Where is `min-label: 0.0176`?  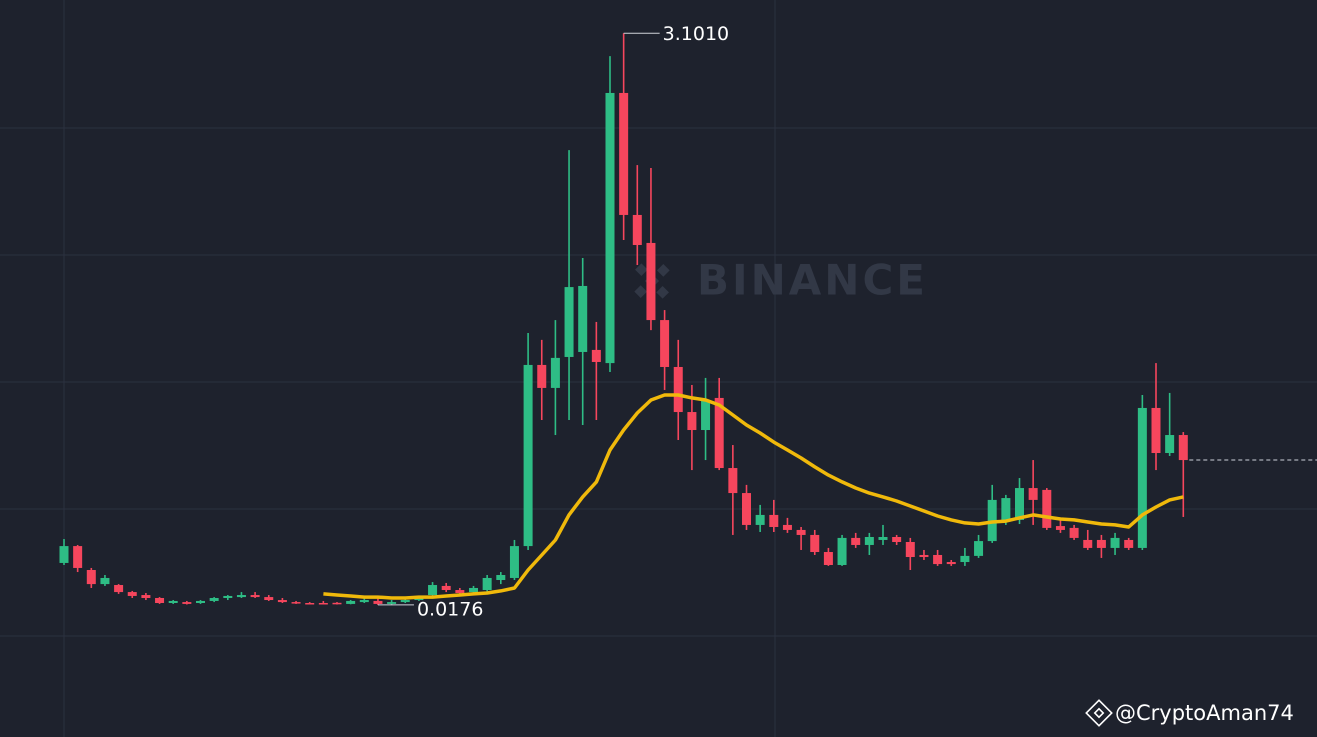 min-label: 0.0176 is located at coordinates (450, 609).